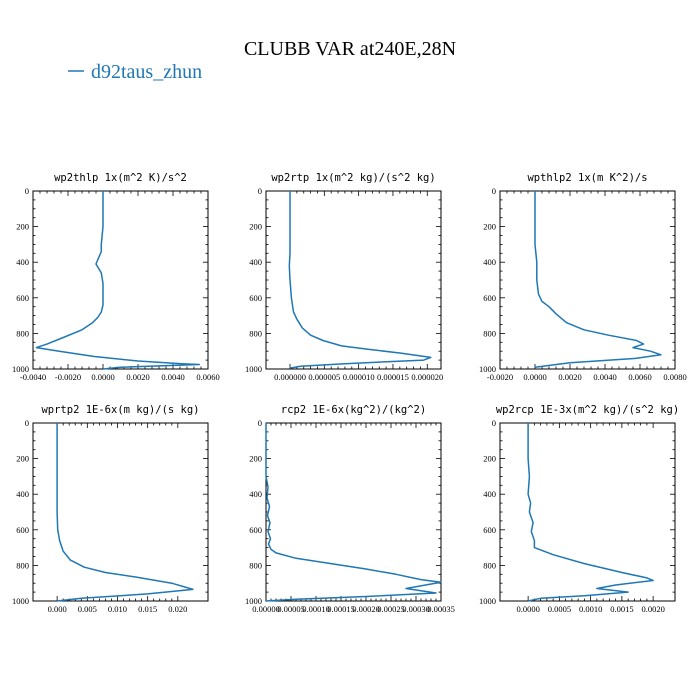 The width and height of the screenshot is (700, 700). Describe the element at coordinates (350, 49) in the screenshot. I see `figure-title: CLUBB VAR at240E,28N` at that location.